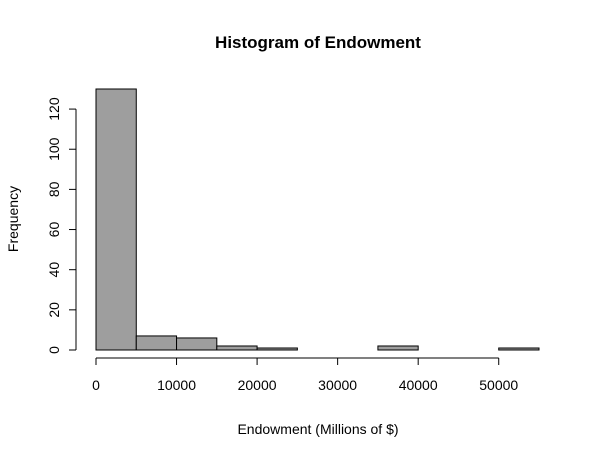  What do you see at coordinates (96, 385) in the screenshot?
I see `x-tick-label: 0` at bounding box center [96, 385].